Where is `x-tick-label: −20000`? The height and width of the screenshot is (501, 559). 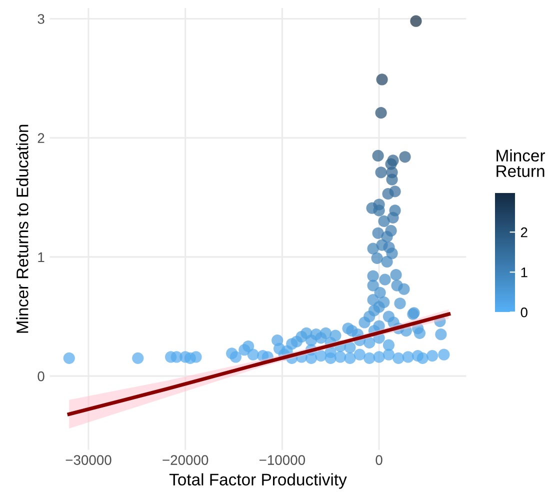 x-tick-label: −20000 is located at coordinates (185, 460).